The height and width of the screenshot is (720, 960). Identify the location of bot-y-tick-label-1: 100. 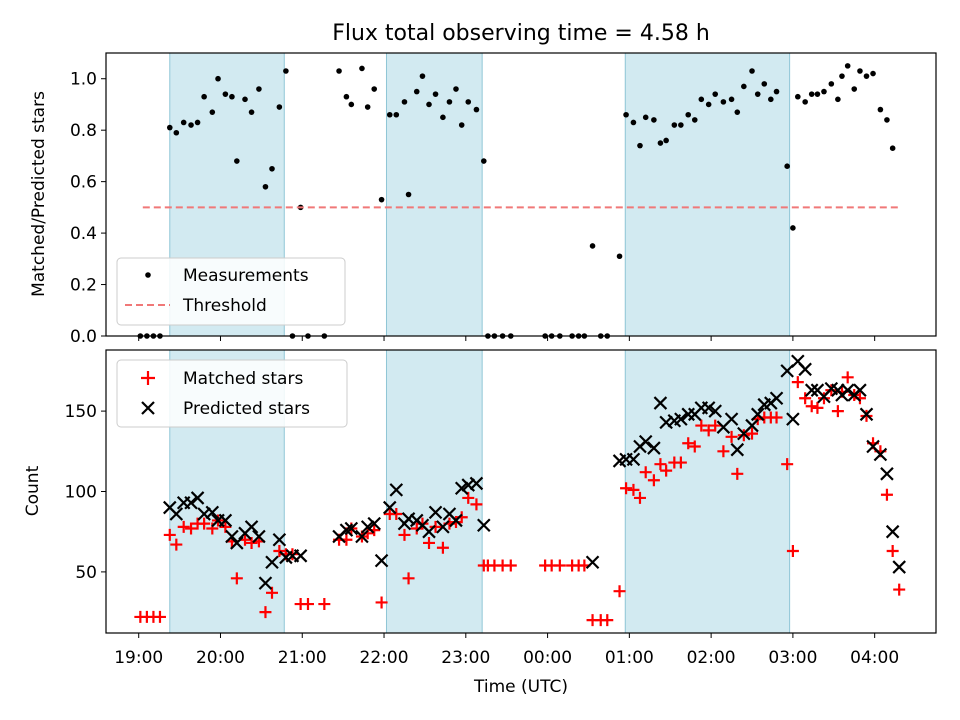
(81, 493).